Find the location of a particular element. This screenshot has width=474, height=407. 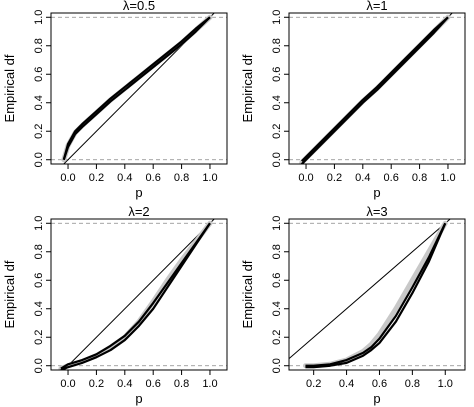

panel-title: λ=2 is located at coordinates (138, 211).